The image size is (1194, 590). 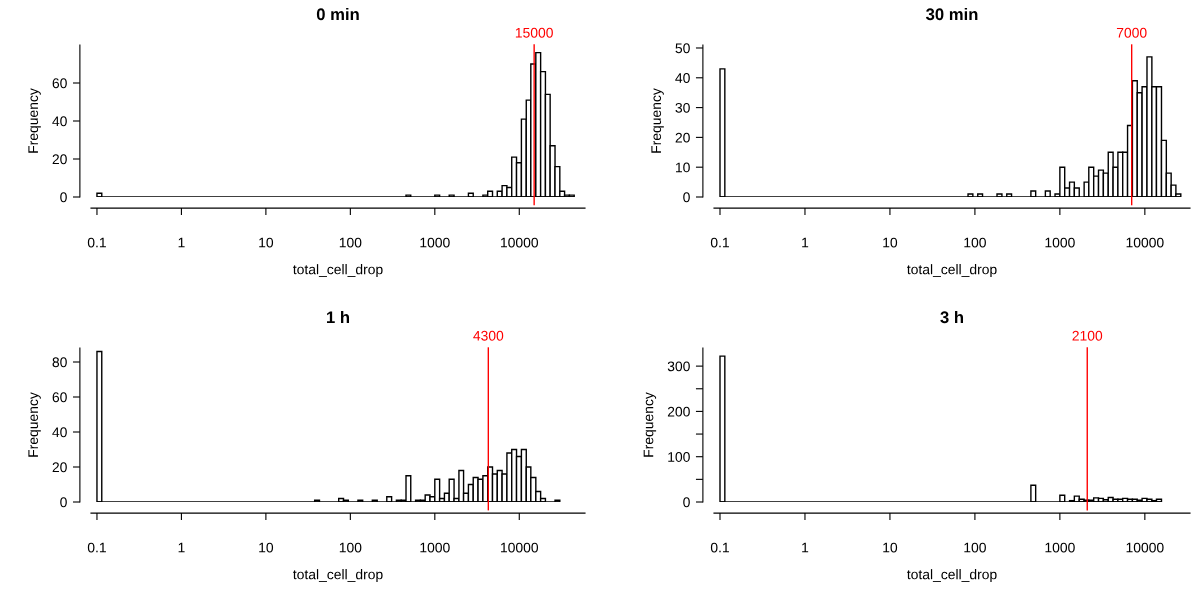 What do you see at coordinates (682, 107) in the screenshot?
I see `y-tick-label: 30` at bounding box center [682, 107].